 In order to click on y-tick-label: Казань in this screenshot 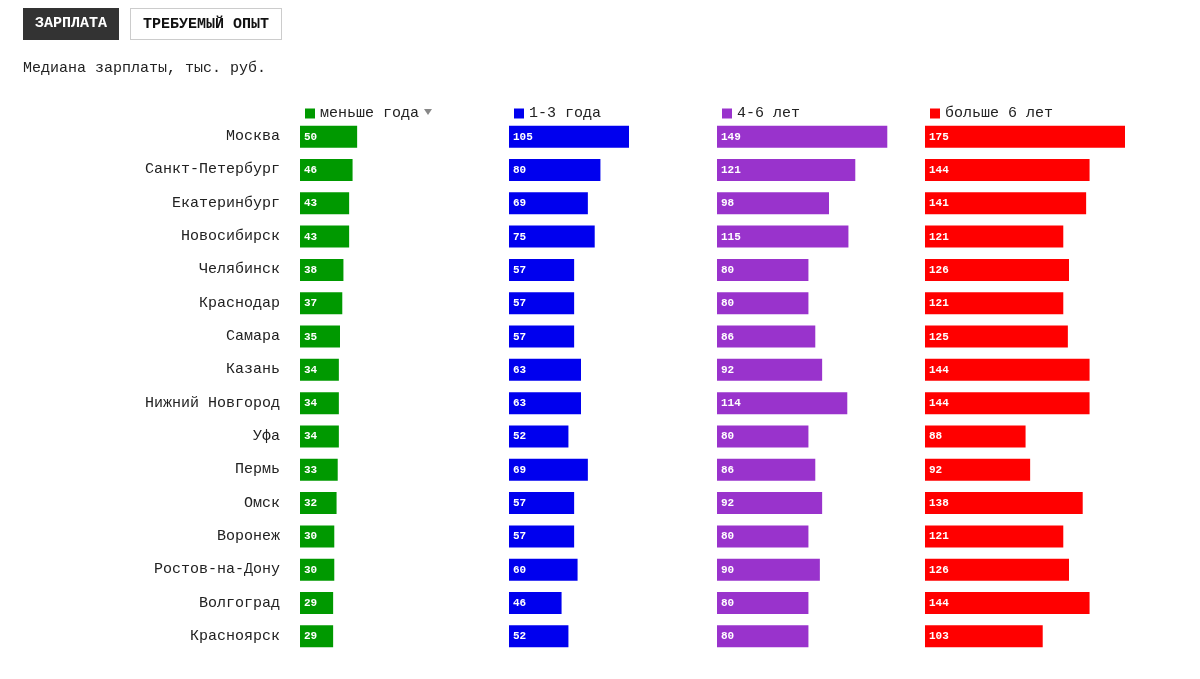, I will do `click(252, 370)`.